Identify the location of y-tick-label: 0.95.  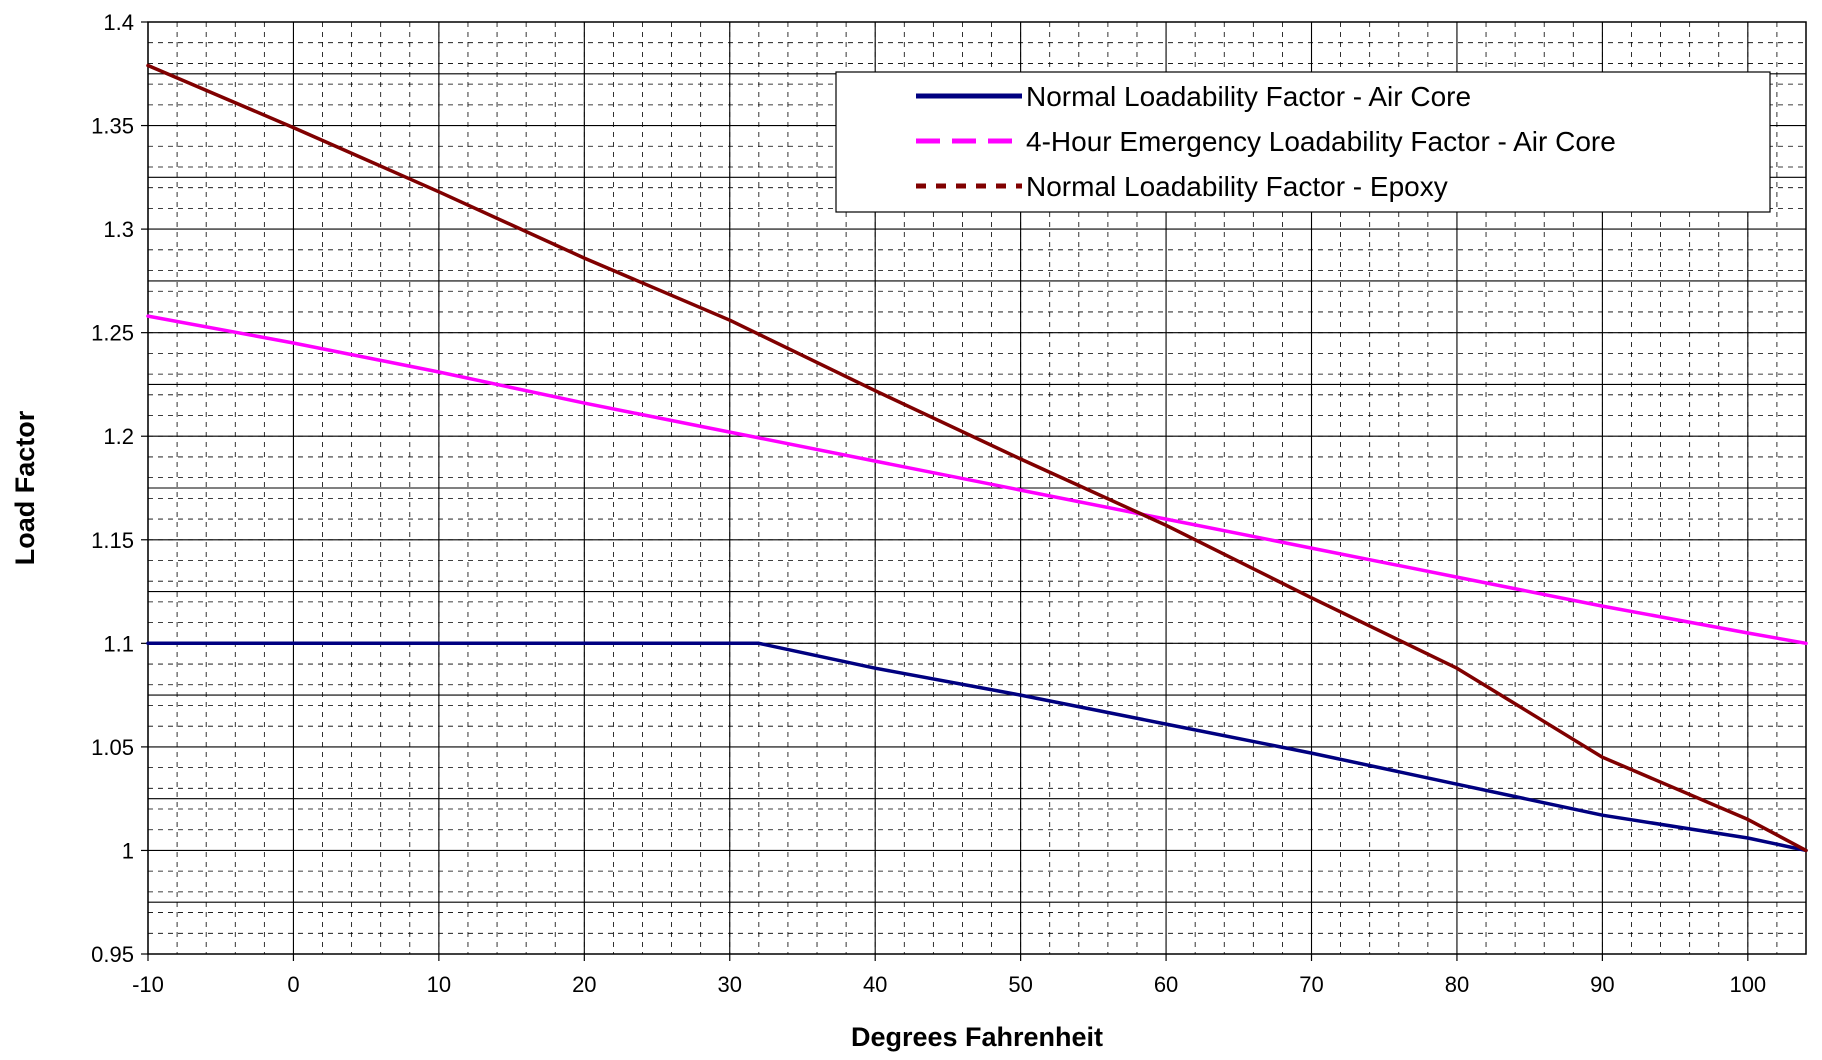
(112, 954).